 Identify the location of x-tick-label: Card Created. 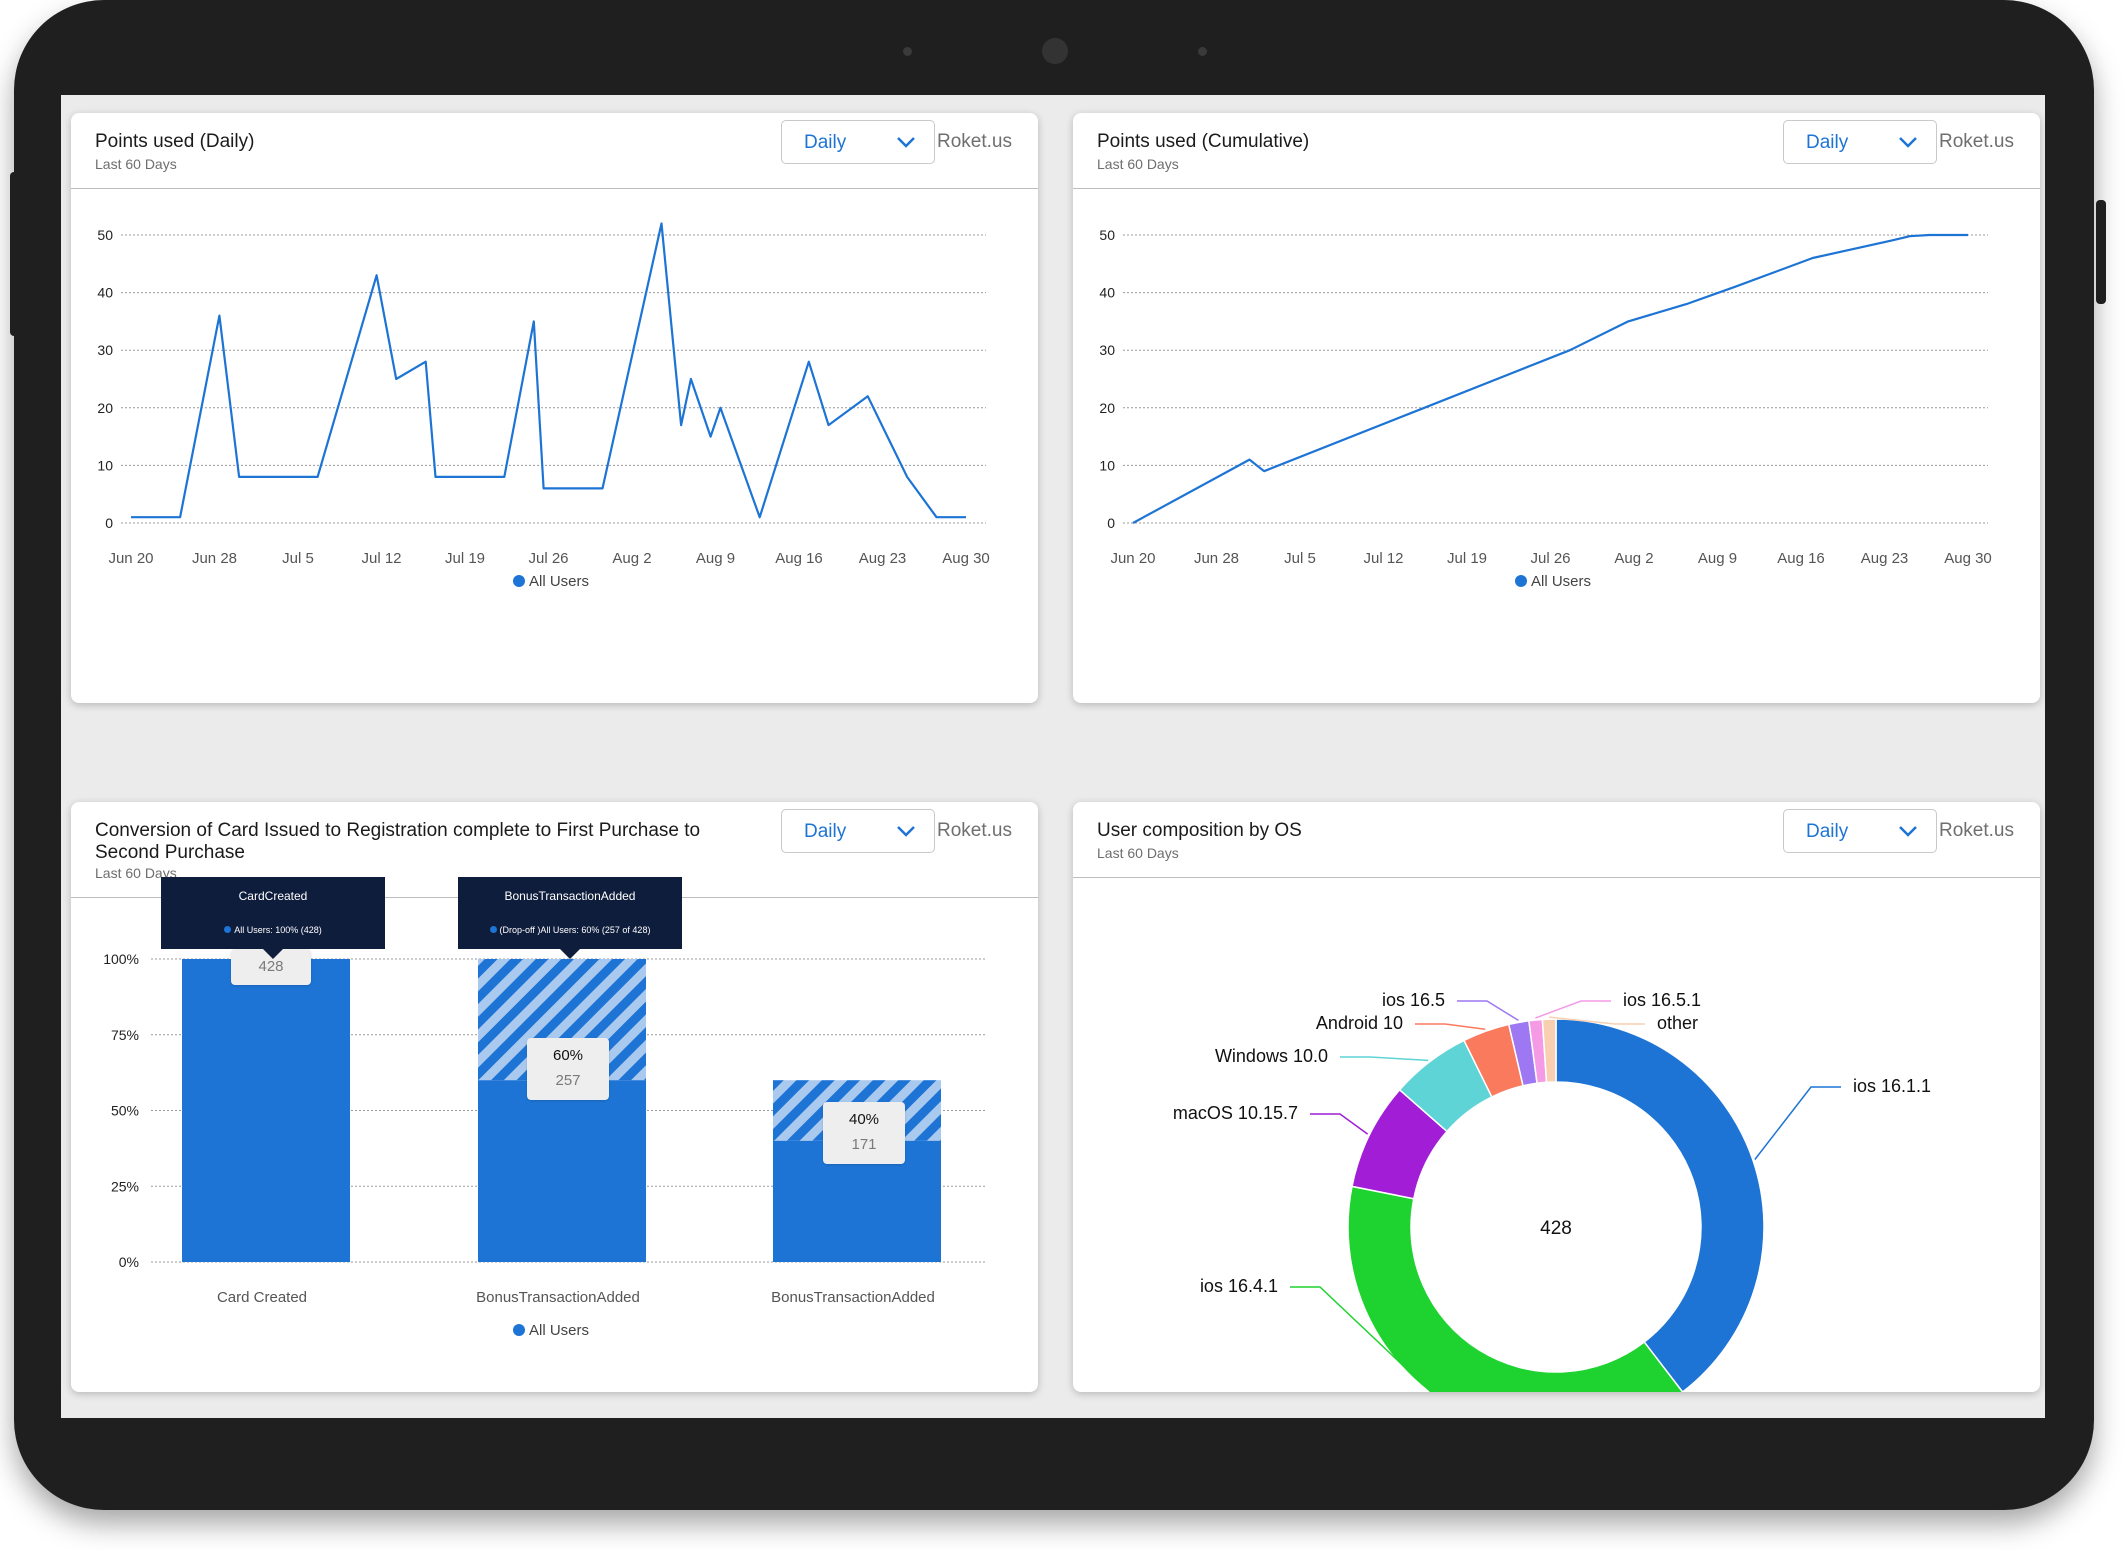
(262, 1297).